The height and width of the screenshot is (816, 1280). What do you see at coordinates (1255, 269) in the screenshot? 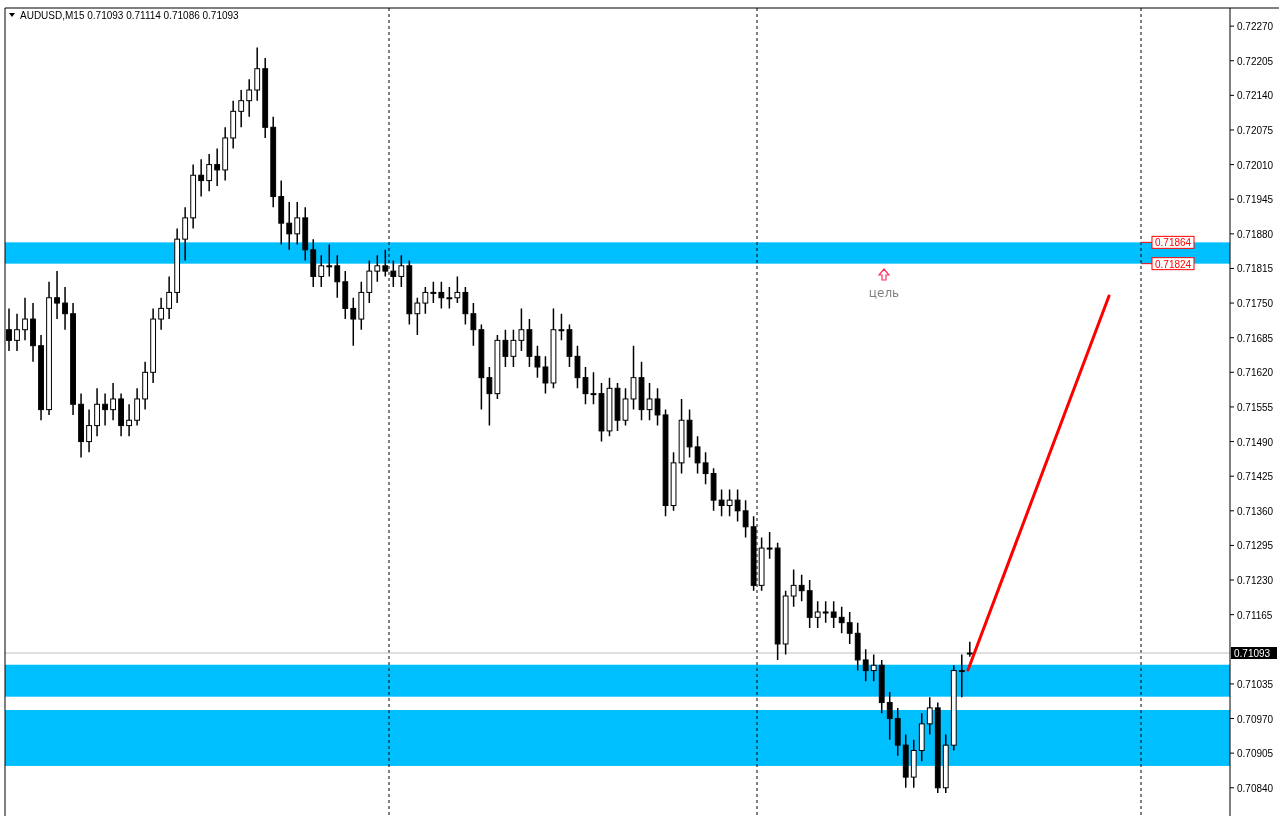
I see `y-tick-label: 0.71815` at bounding box center [1255, 269].